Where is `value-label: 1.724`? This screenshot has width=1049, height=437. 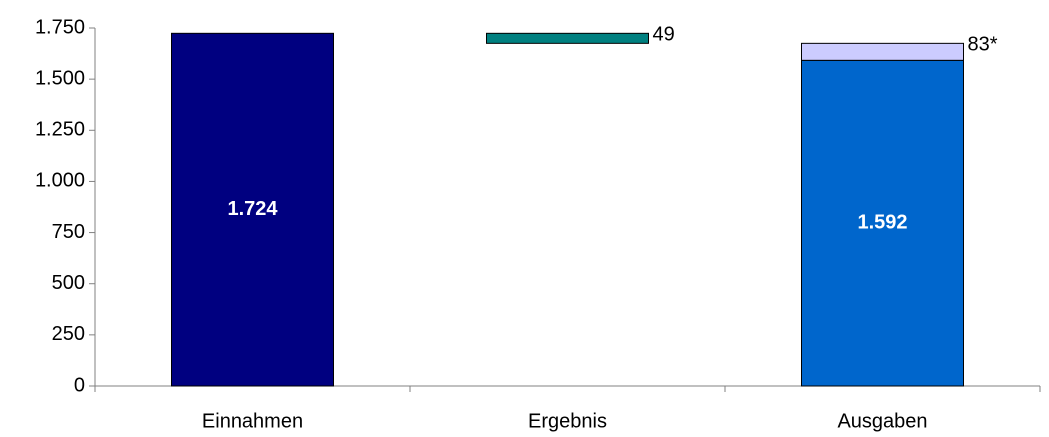 value-label: 1.724 is located at coordinates (252, 209).